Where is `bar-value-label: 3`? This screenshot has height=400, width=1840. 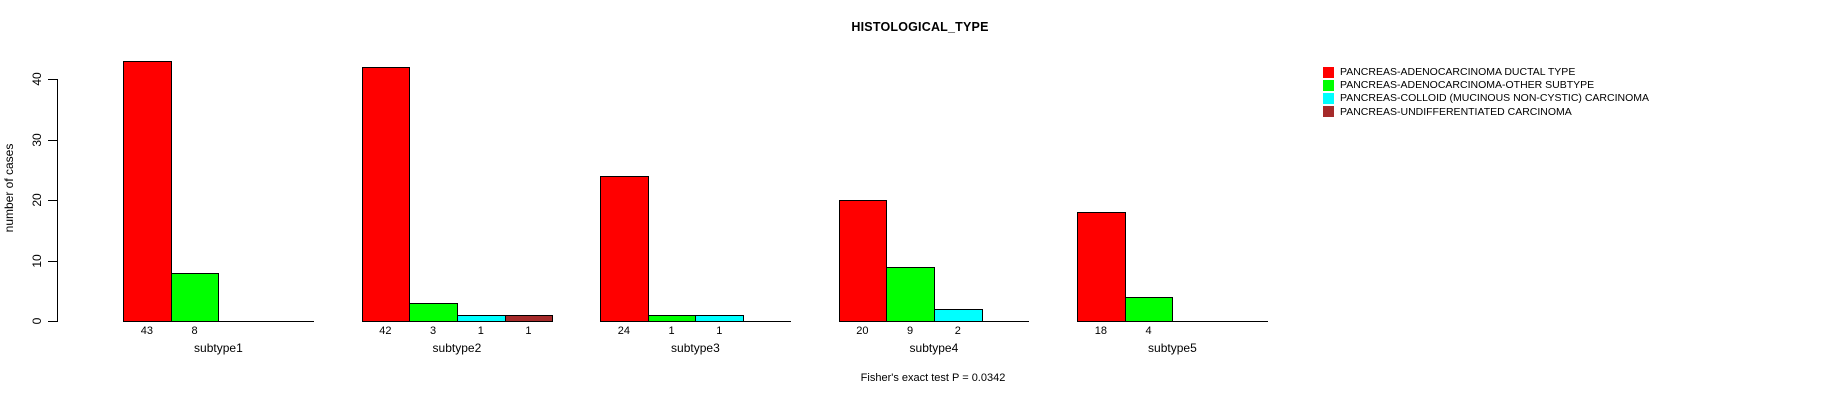 bar-value-label: 3 is located at coordinates (433, 331).